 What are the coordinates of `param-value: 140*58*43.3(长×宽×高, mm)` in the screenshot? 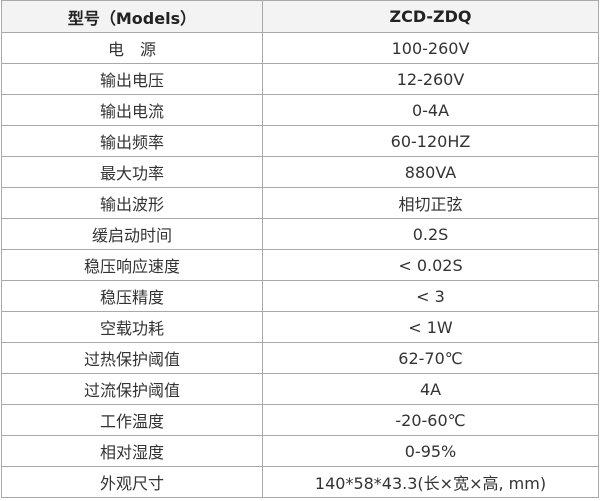 It's located at (430, 482).